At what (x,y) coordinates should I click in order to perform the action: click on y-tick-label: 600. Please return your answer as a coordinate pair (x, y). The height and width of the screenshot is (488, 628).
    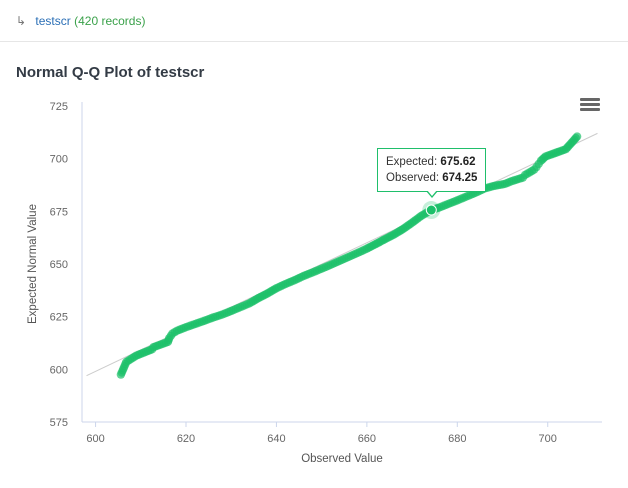
    Looking at the image, I should click on (59, 370).